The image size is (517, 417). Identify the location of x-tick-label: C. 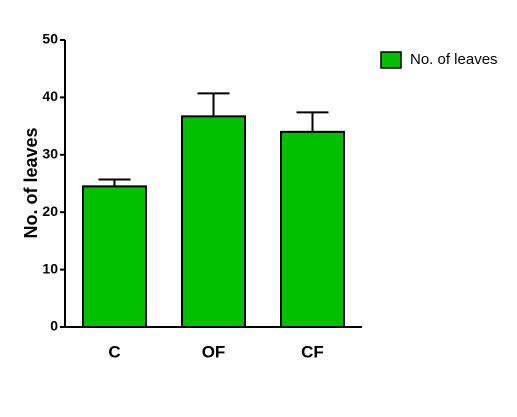
(114, 351).